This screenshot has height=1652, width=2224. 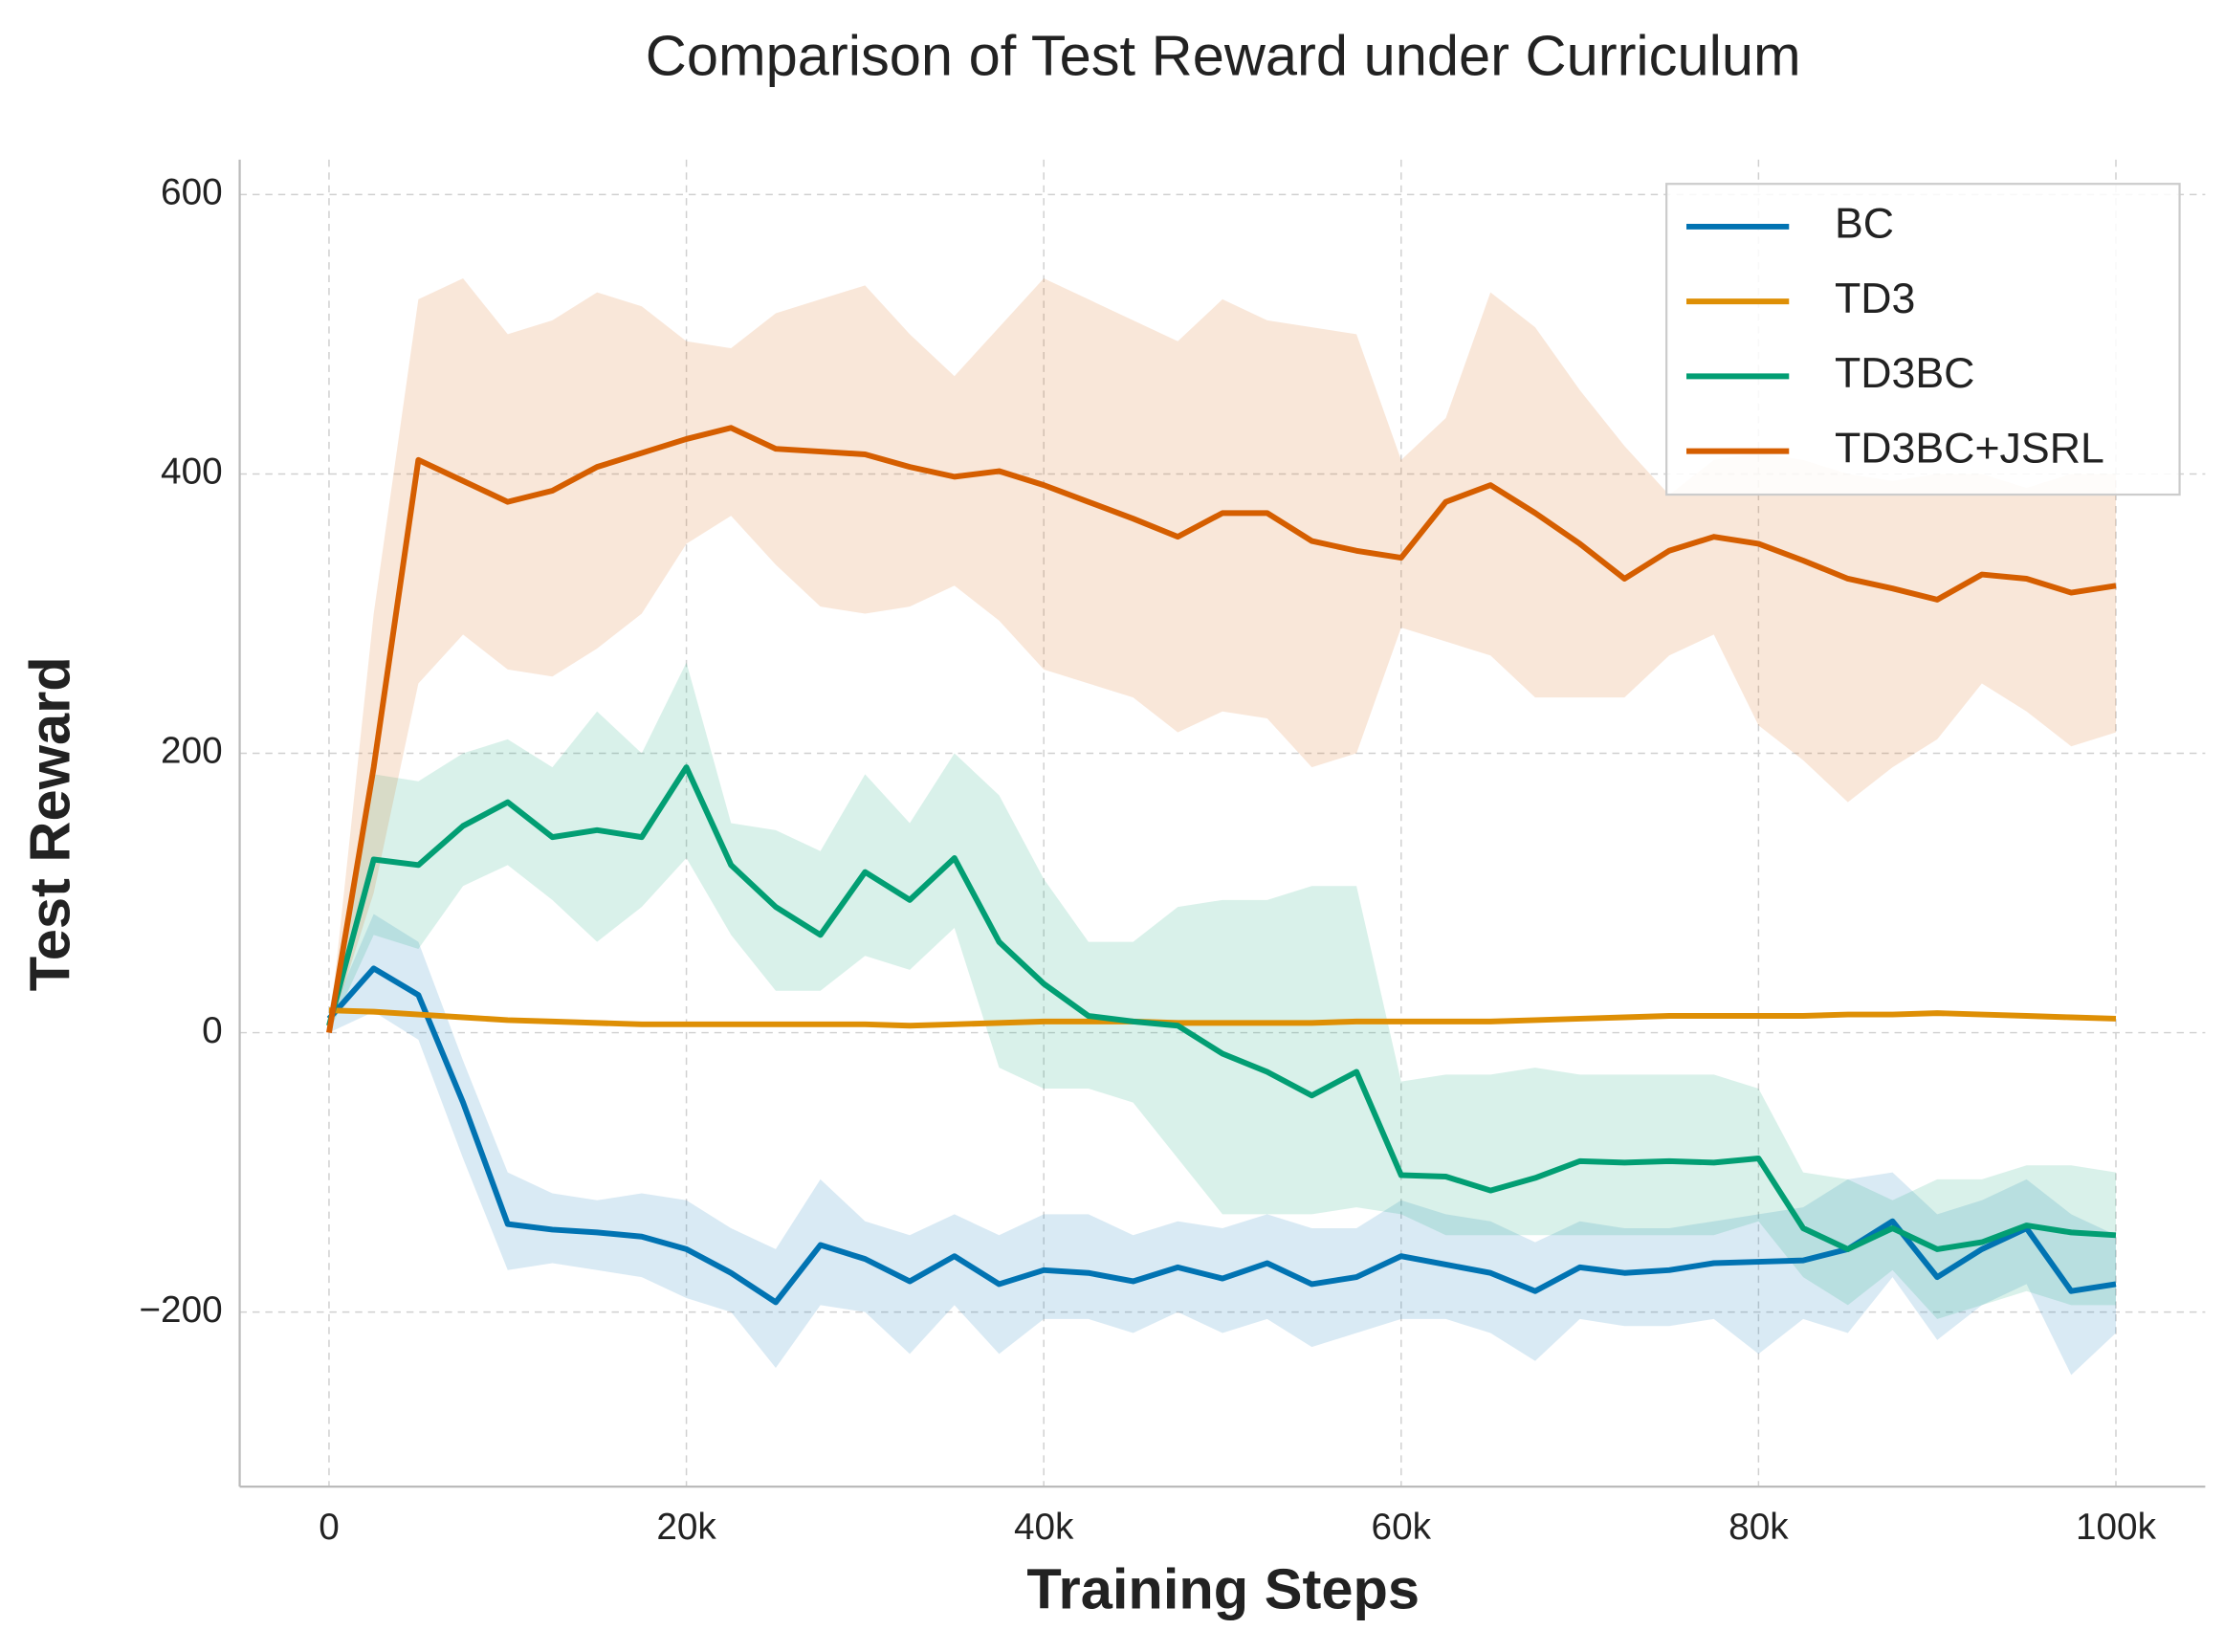 I want to click on x-tick-label: 100k, so click(x=2116, y=1527).